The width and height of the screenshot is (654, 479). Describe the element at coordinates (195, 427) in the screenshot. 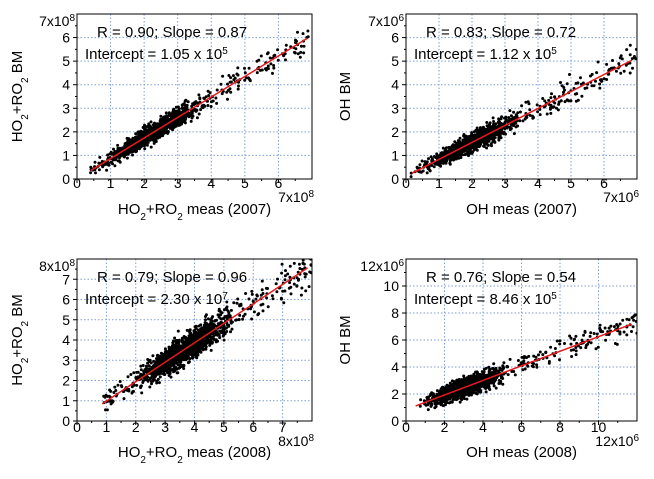

I see `x-tick-label: 4` at that location.